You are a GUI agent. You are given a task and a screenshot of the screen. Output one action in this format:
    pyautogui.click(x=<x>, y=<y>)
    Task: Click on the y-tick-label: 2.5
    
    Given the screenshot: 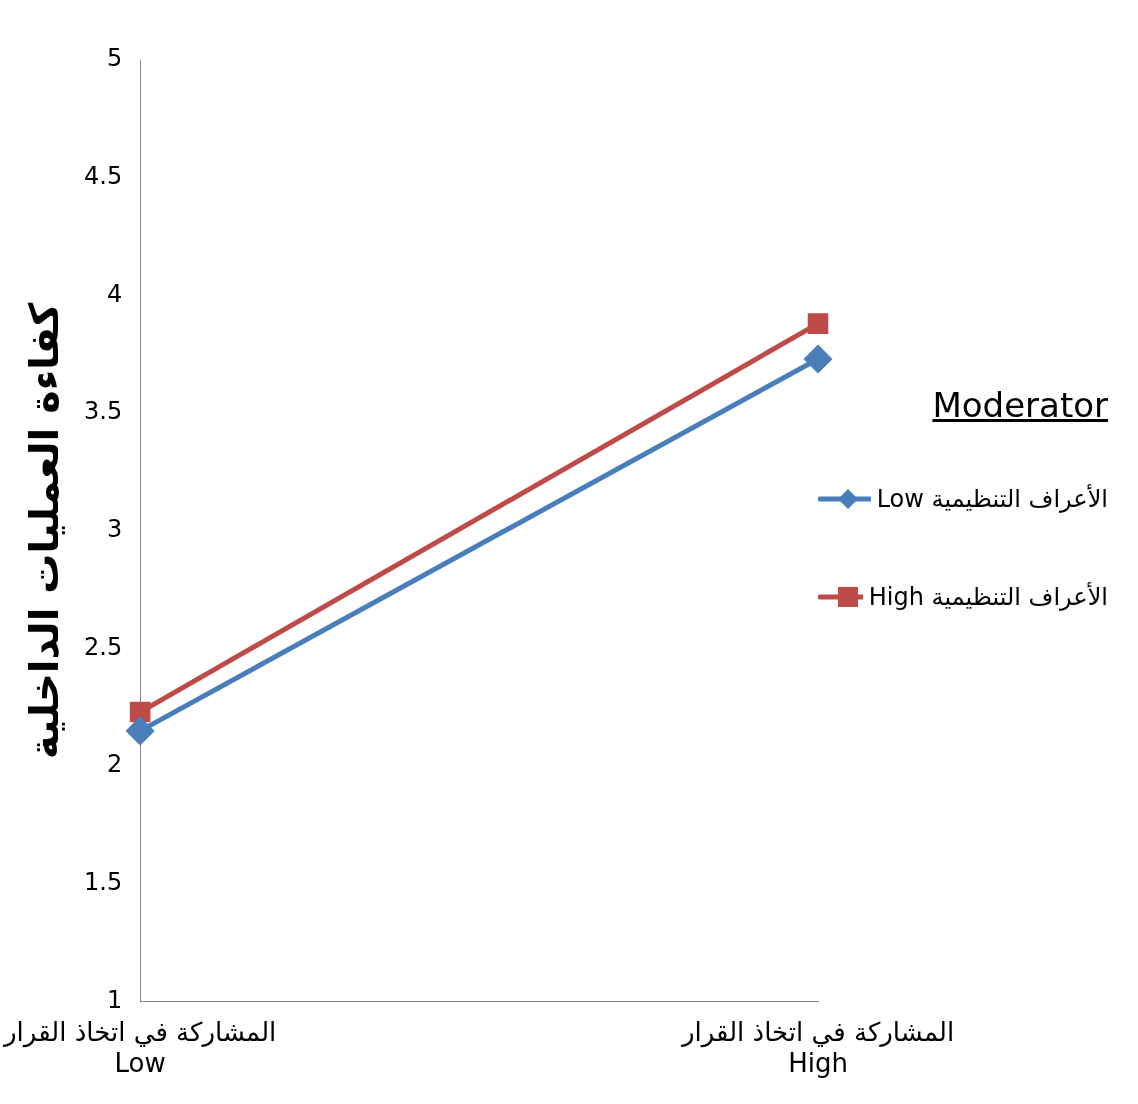 What is the action you would take?
    pyautogui.click(x=103, y=646)
    